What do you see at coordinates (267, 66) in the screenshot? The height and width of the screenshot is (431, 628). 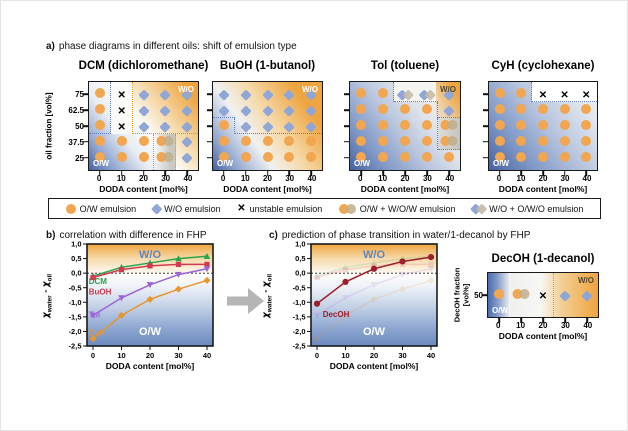 I see `phase-panel-title-buoh: BuOH (1-butanol)` at bounding box center [267, 66].